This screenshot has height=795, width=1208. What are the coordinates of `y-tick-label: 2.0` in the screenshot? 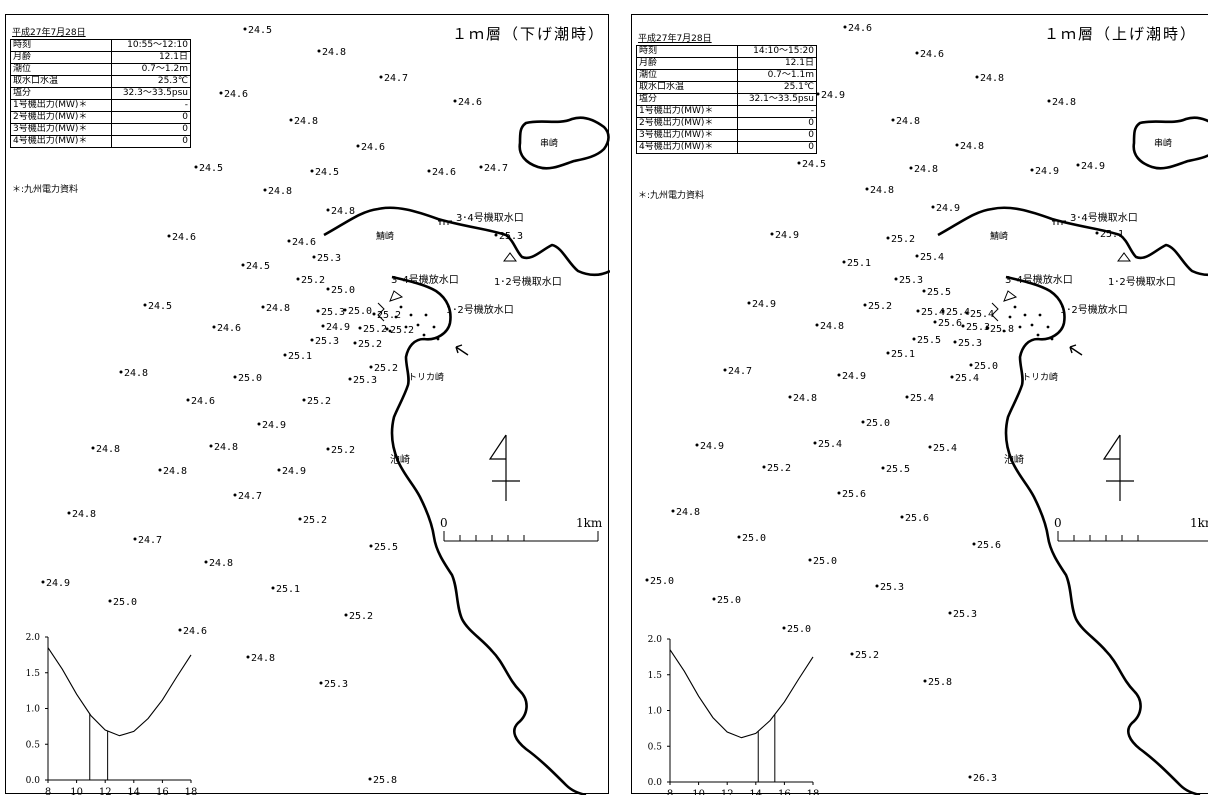 It's located at (33, 638).